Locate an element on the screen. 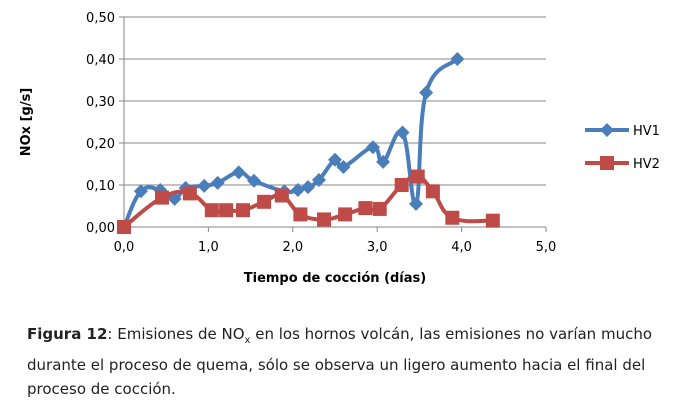 This screenshot has height=403, width=680. y-axis-label: NOx [g/s] is located at coordinates (26, 122).